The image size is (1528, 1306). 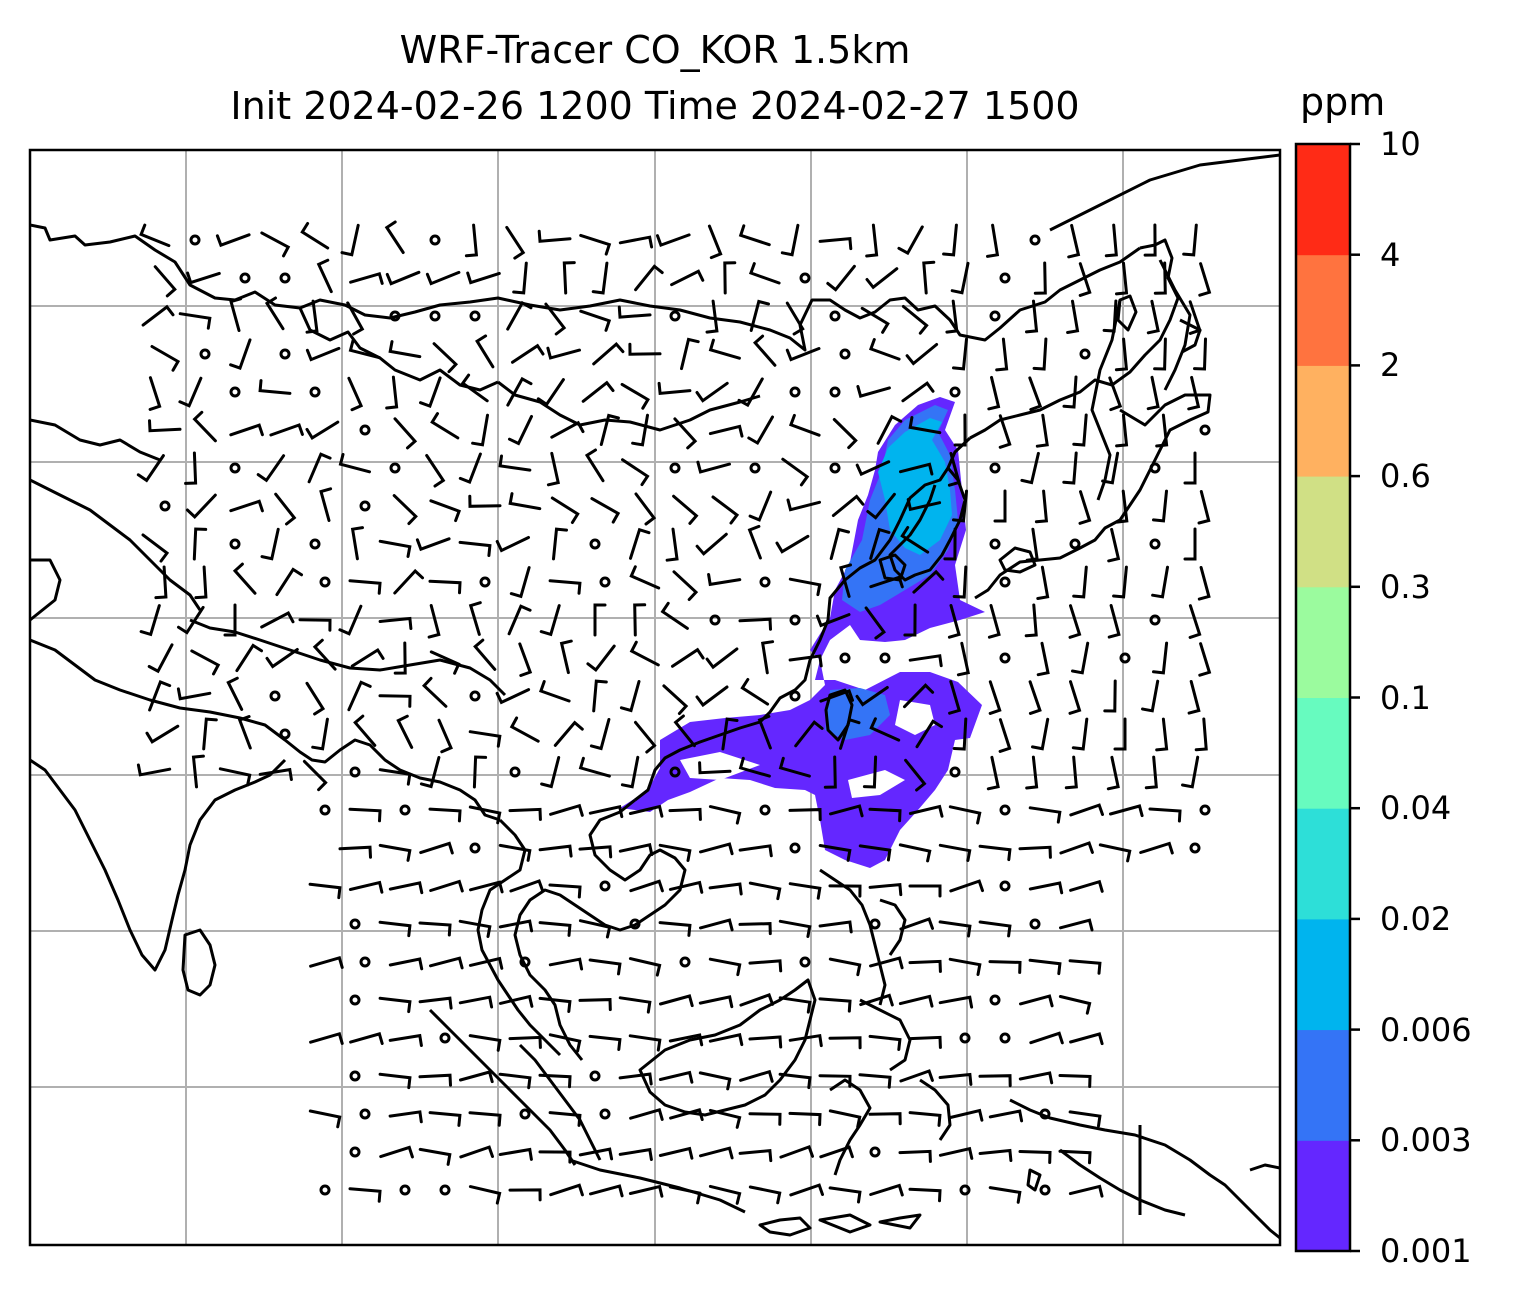 I want to click on colorbar-frame, so click(x=1323, y=697).